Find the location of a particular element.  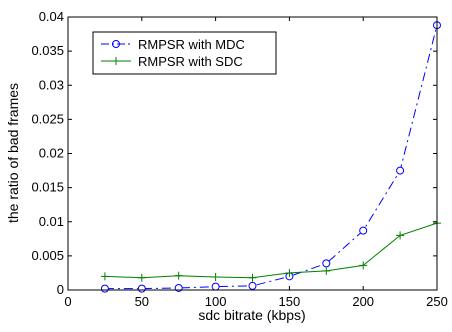

y-tick-label: 0.015 is located at coordinates (47, 187).